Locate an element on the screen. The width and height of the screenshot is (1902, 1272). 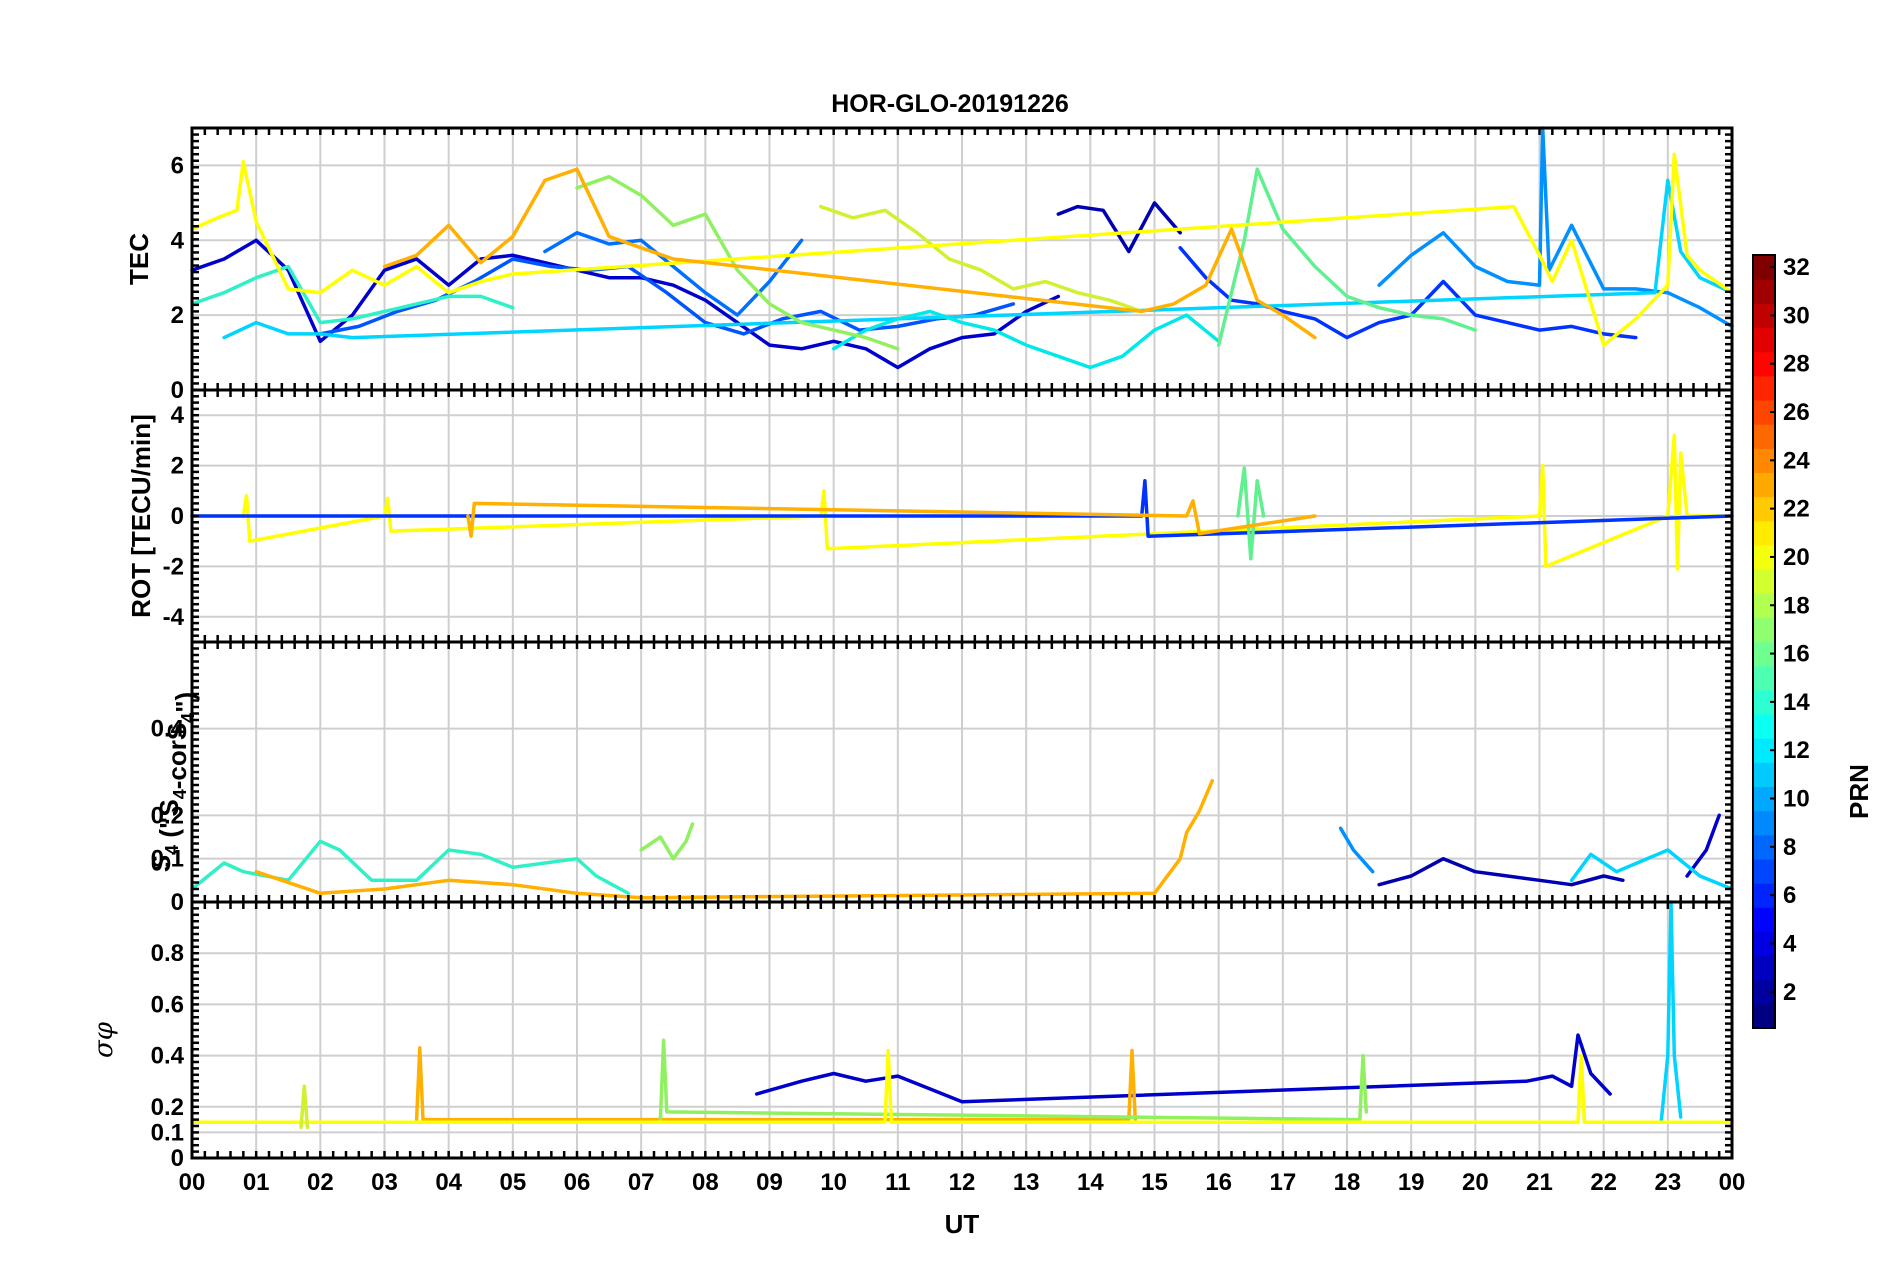
x-tick-label: 13 is located at coordinates (1026, 1182).